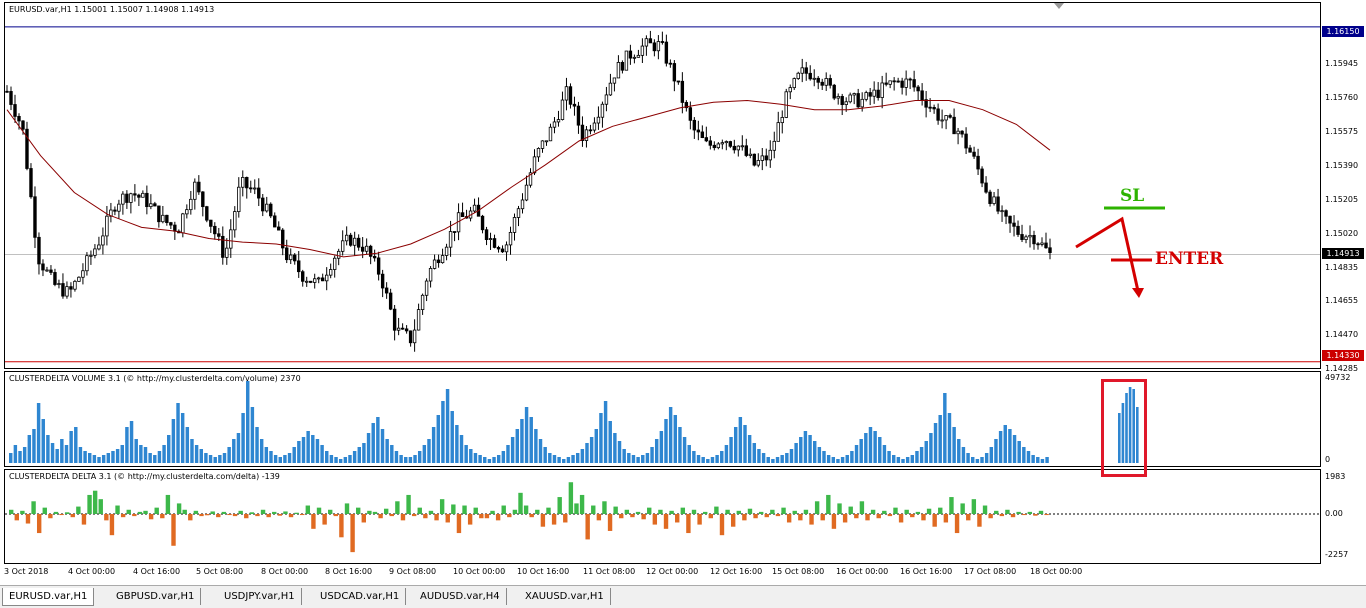  I want to click on price-tick-label: 1.15020, so click(1342, 233).